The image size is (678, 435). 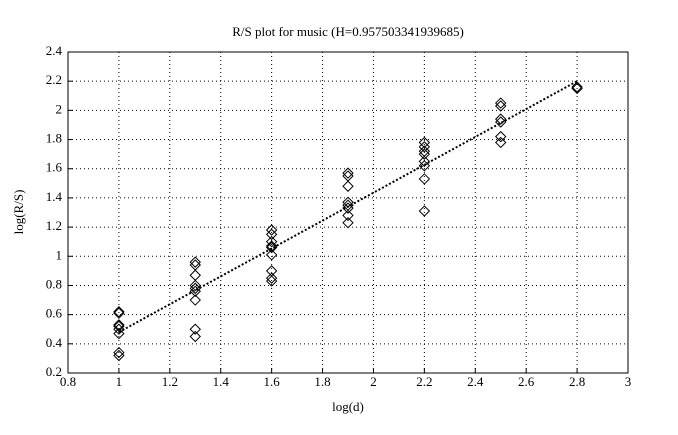 What do you see at coordinates (54, 167) in the screenshot?
I see `y-tick-label: 1.6` at bounding box center [54, 167].